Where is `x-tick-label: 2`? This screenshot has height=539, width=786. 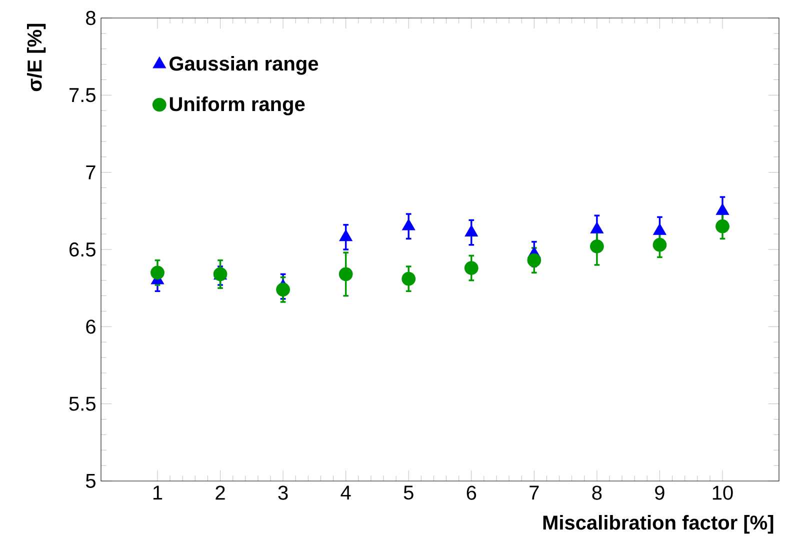
x-tick-label: 2 is located at coordinates (220, 493).